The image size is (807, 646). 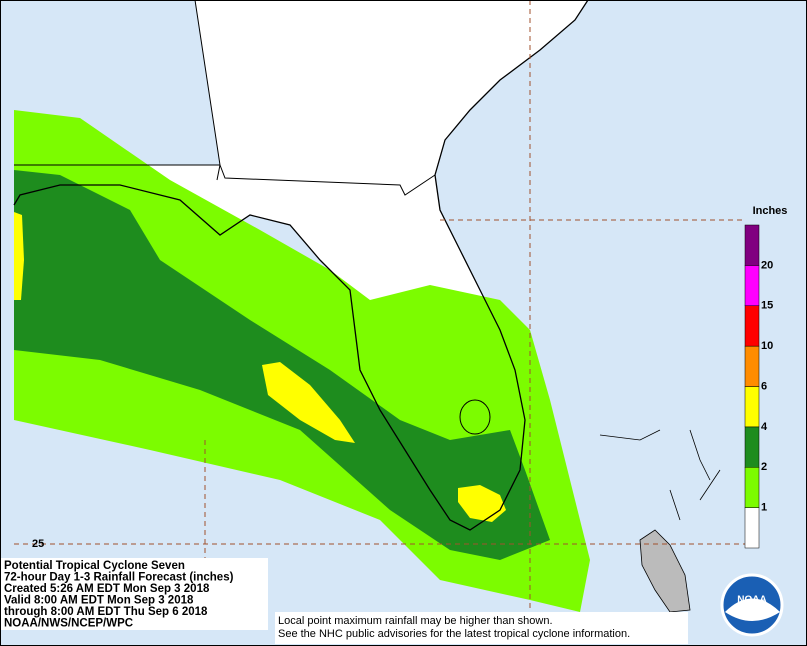 I want to click on legend-label: 2, so click(x=764, y=467).